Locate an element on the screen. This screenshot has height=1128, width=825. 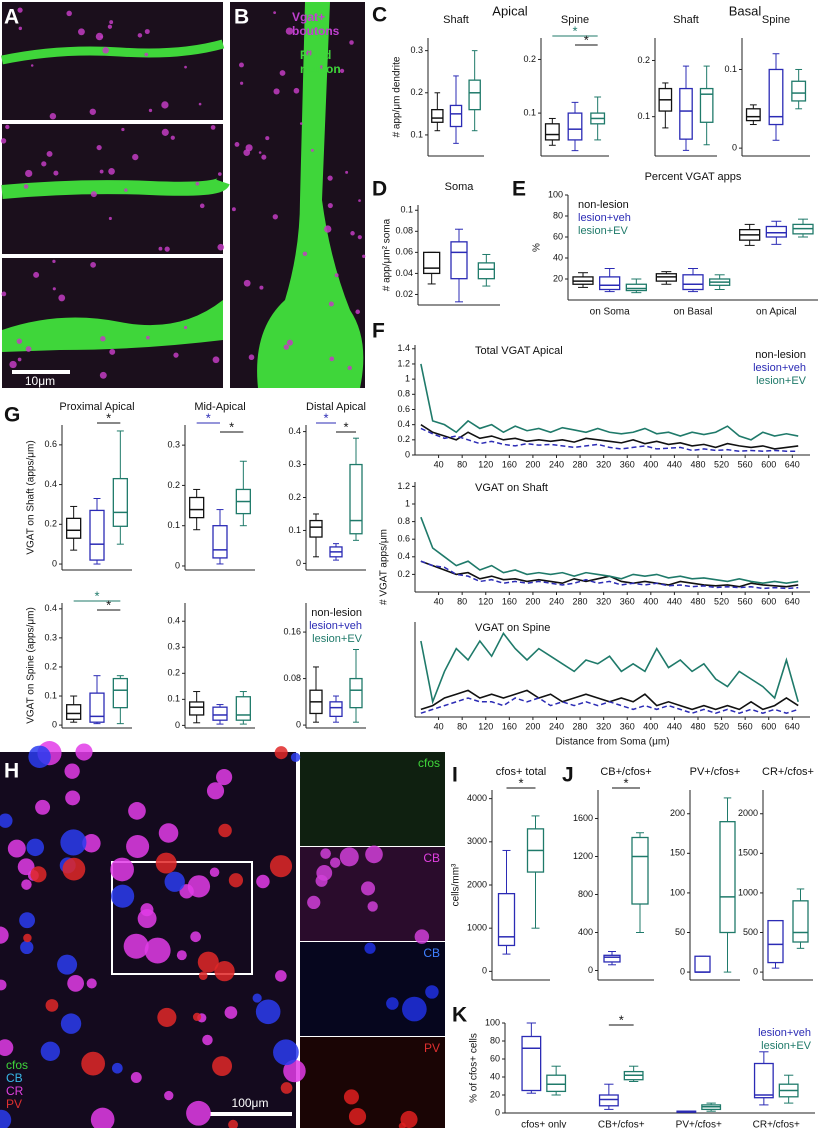
image-label: Vgat+ is located at coordinates (308, 17).